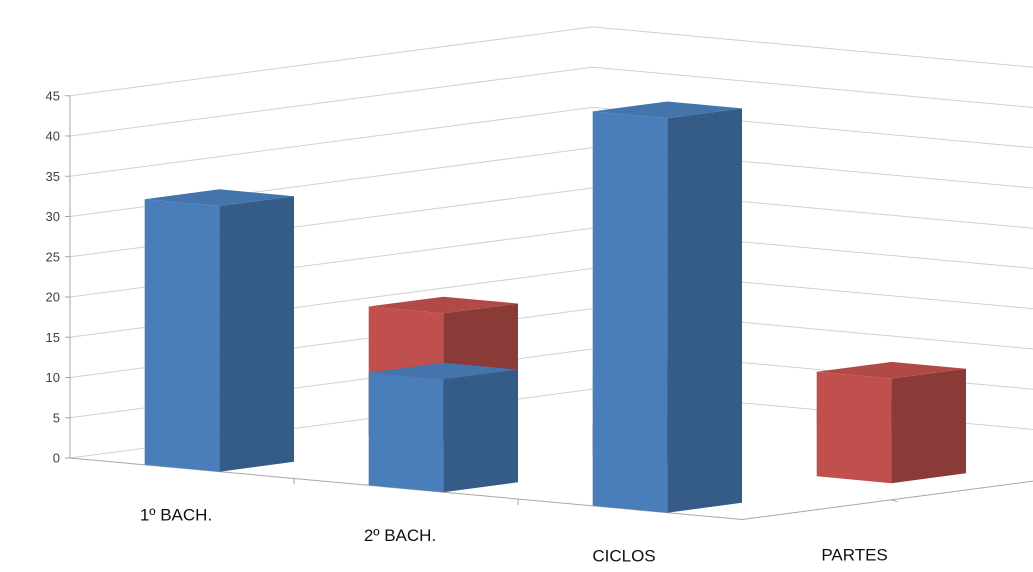 This screenshot has height=572, width=1033. I want to click on category-label: 1º BACH., so click(176, 514).